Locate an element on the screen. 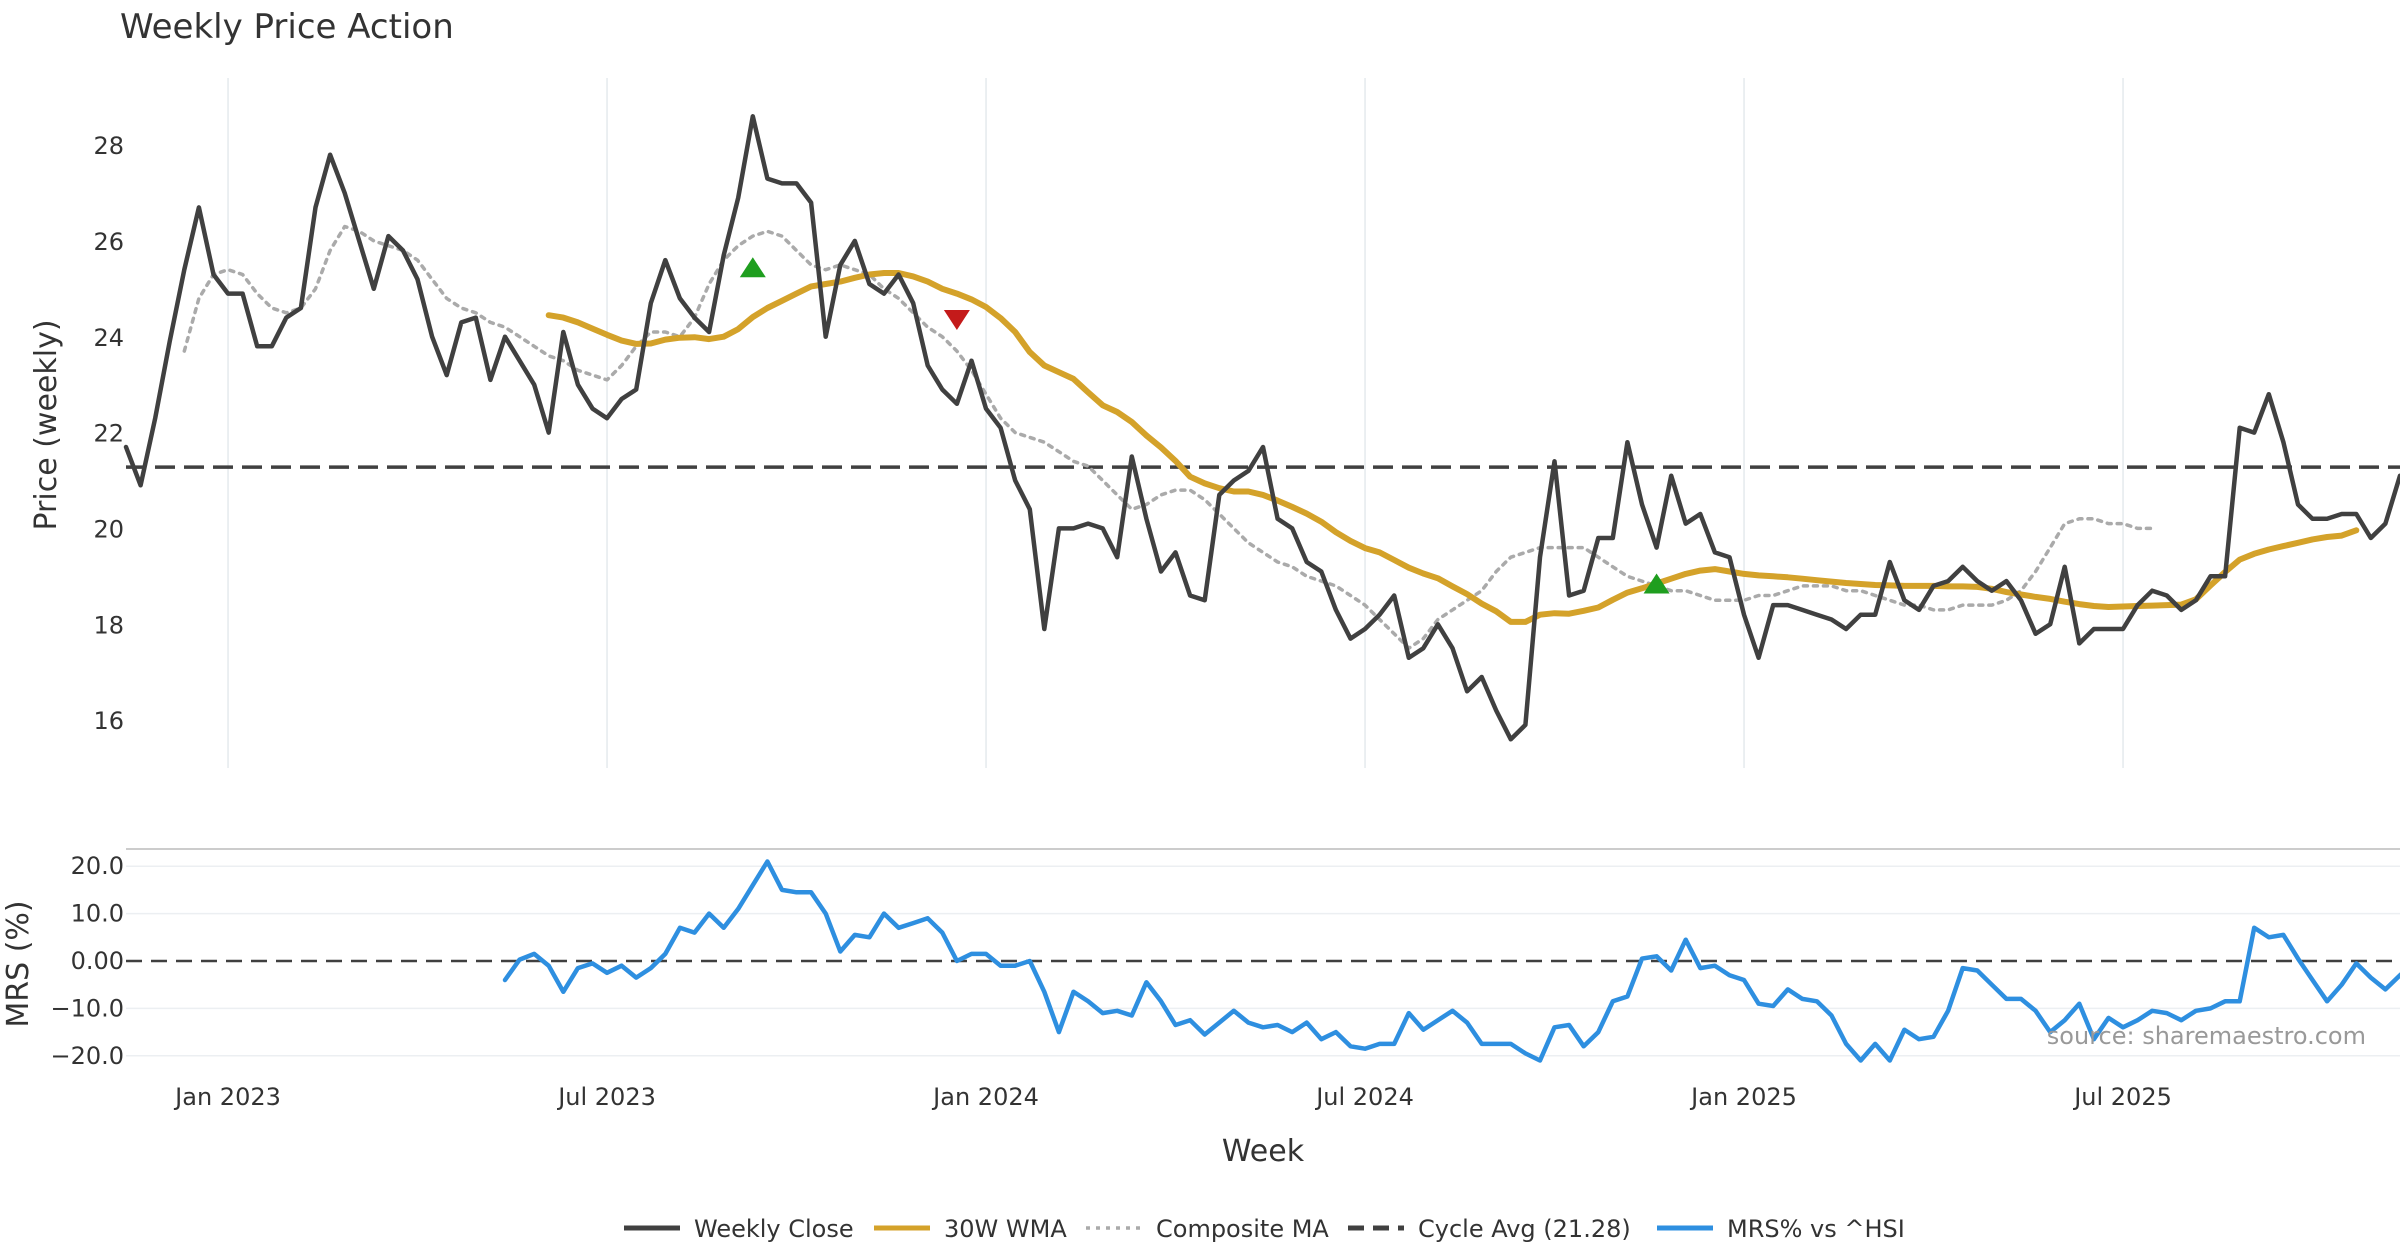 The image size is (2400, 1260). x-tick-jul-2025: Jul 2025 is located at coordinates (2122, 1097).